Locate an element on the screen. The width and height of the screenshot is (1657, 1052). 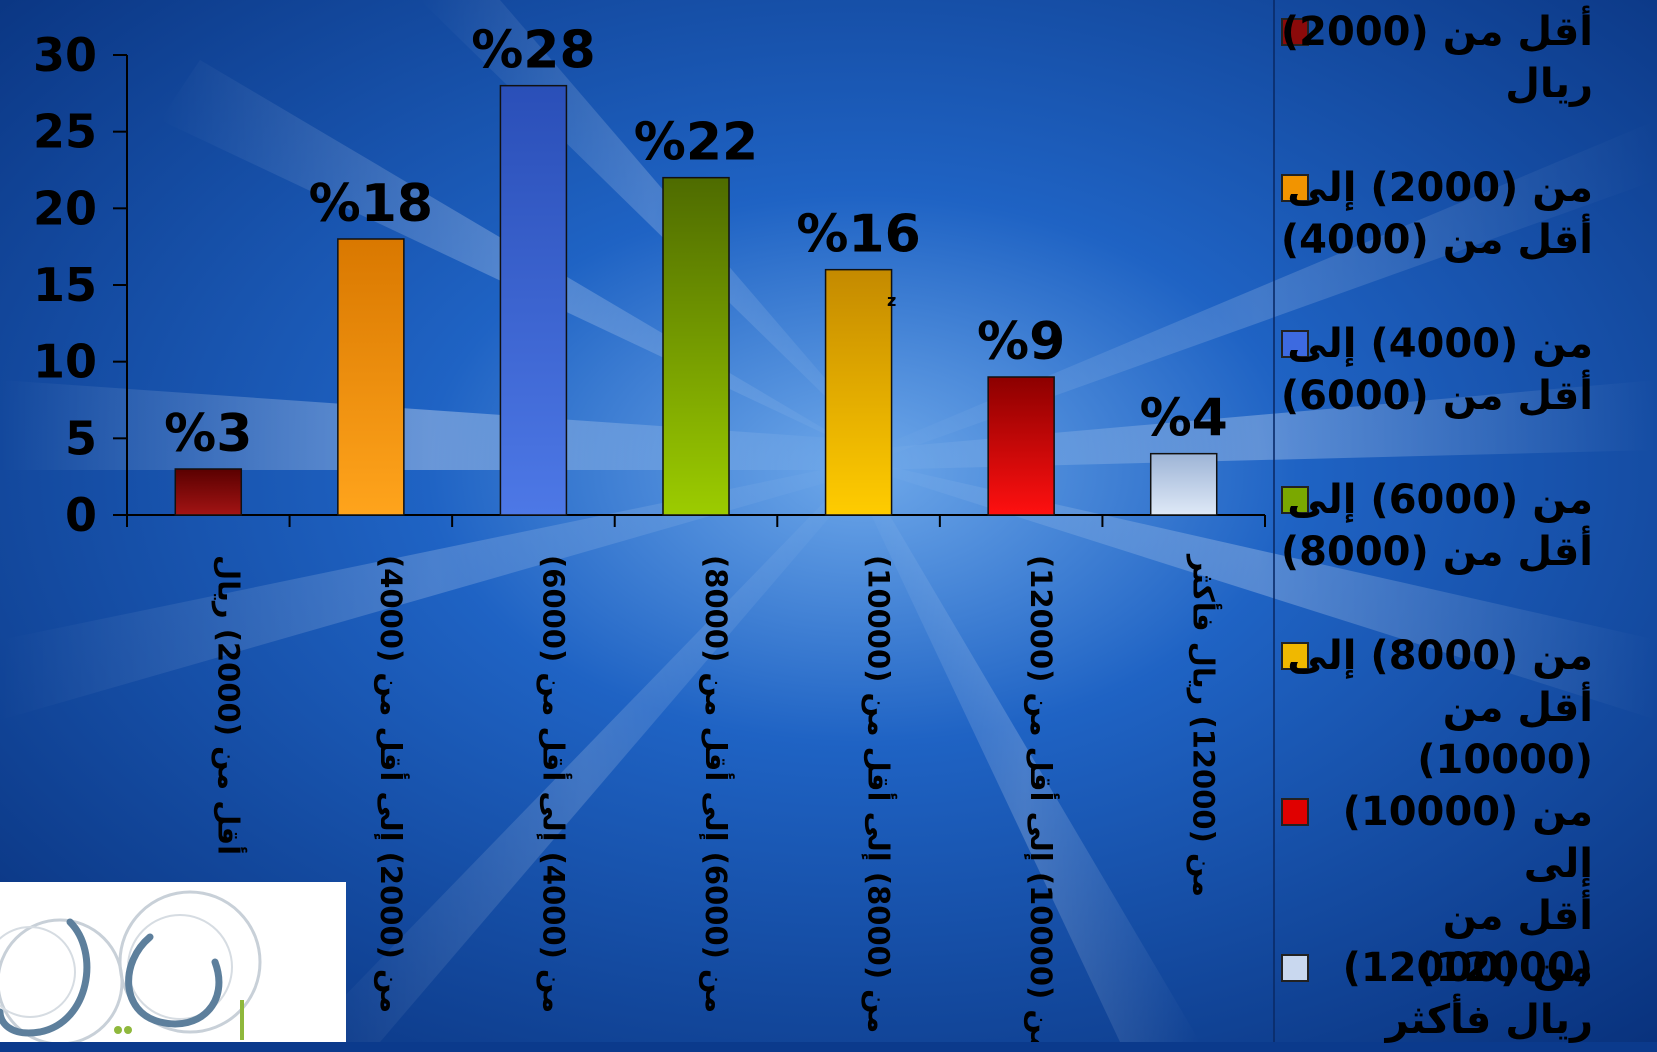
legend-item: من (4000) إلى أقل من (6000) is located at coordinates (1457, 373).